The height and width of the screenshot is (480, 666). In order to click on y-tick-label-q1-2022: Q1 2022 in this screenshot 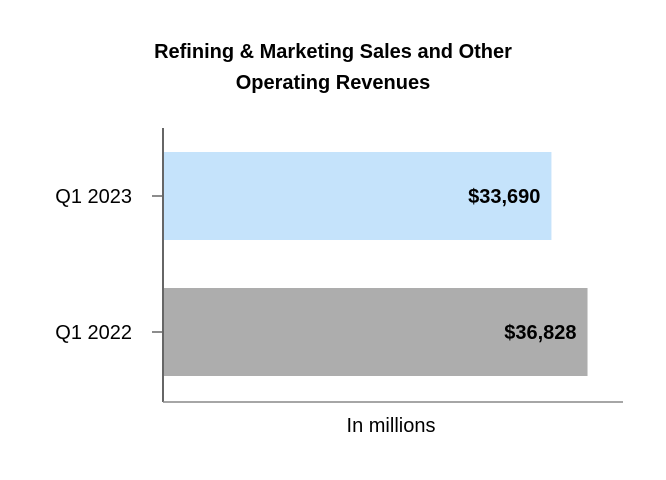, I will do `click(93, 333)`.